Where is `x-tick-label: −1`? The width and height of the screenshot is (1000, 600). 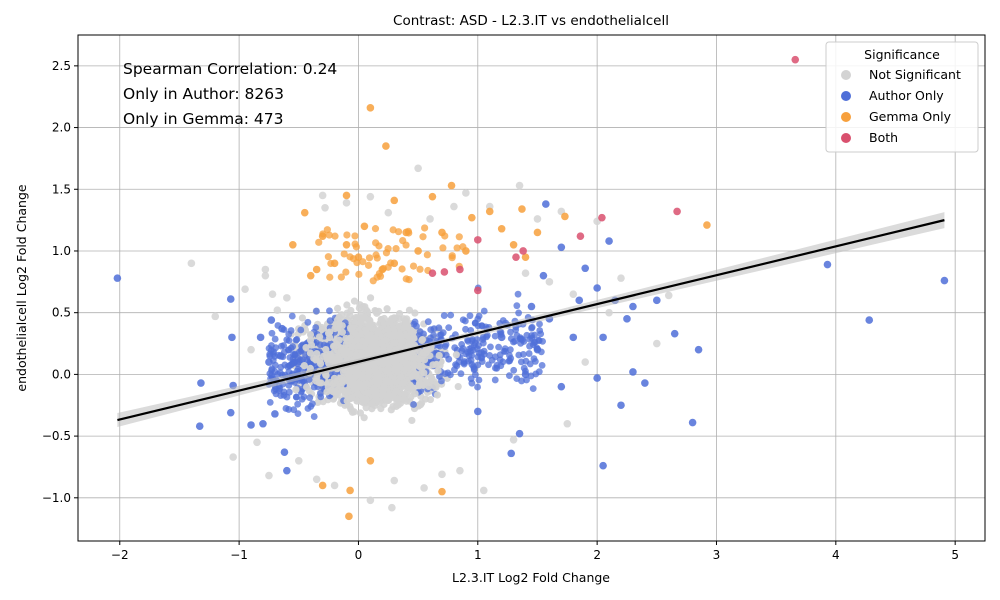
x-tick-label: −1 is located at coordinates (239, 555).